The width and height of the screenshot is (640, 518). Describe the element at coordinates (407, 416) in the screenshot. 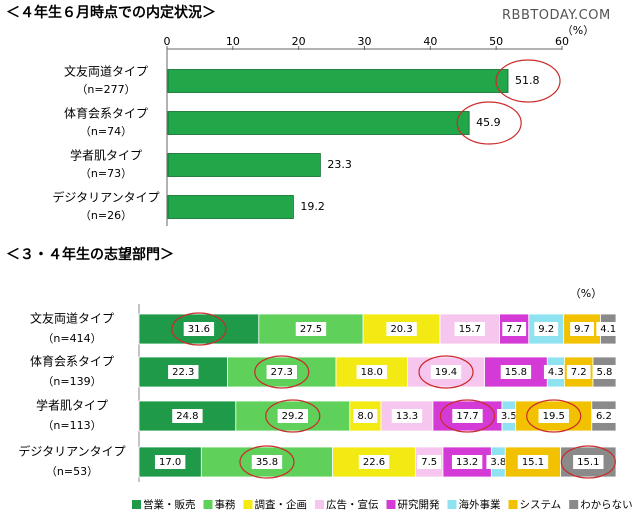

I see `chart2-value-label: 13.3` at that location.